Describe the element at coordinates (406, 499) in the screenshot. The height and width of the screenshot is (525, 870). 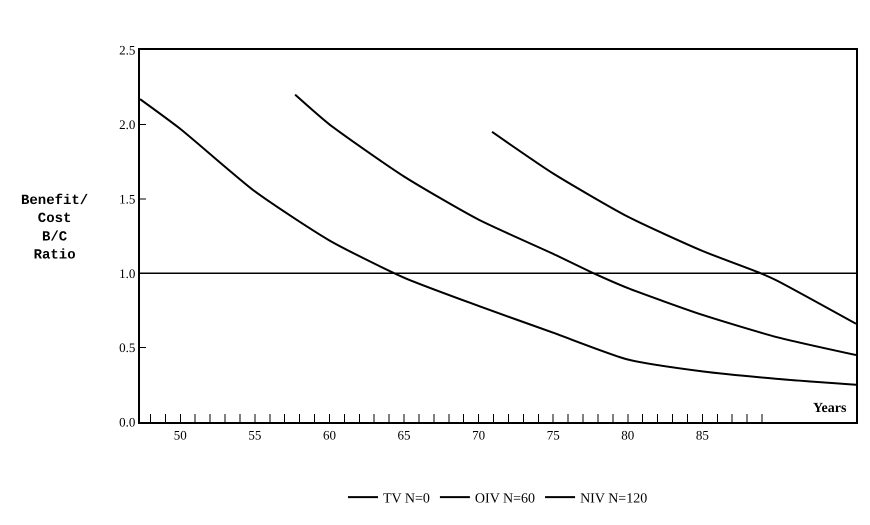
I see `legend-label: TV N=0` at that location.